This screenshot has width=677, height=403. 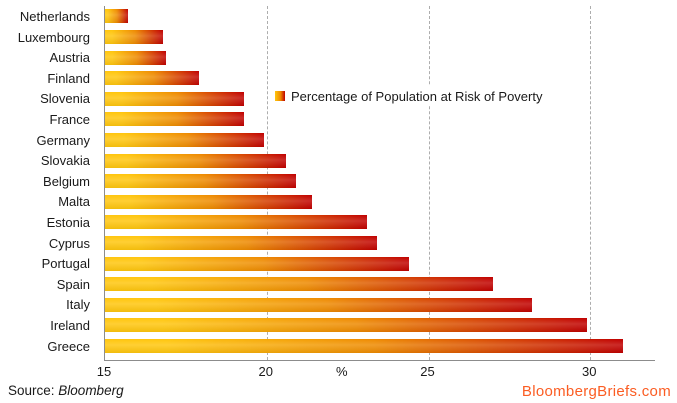 What do you see at coordinates (73, 284) in the screenshot?
I see `category-label-spain: Spain` at bounding box center [73, 284].